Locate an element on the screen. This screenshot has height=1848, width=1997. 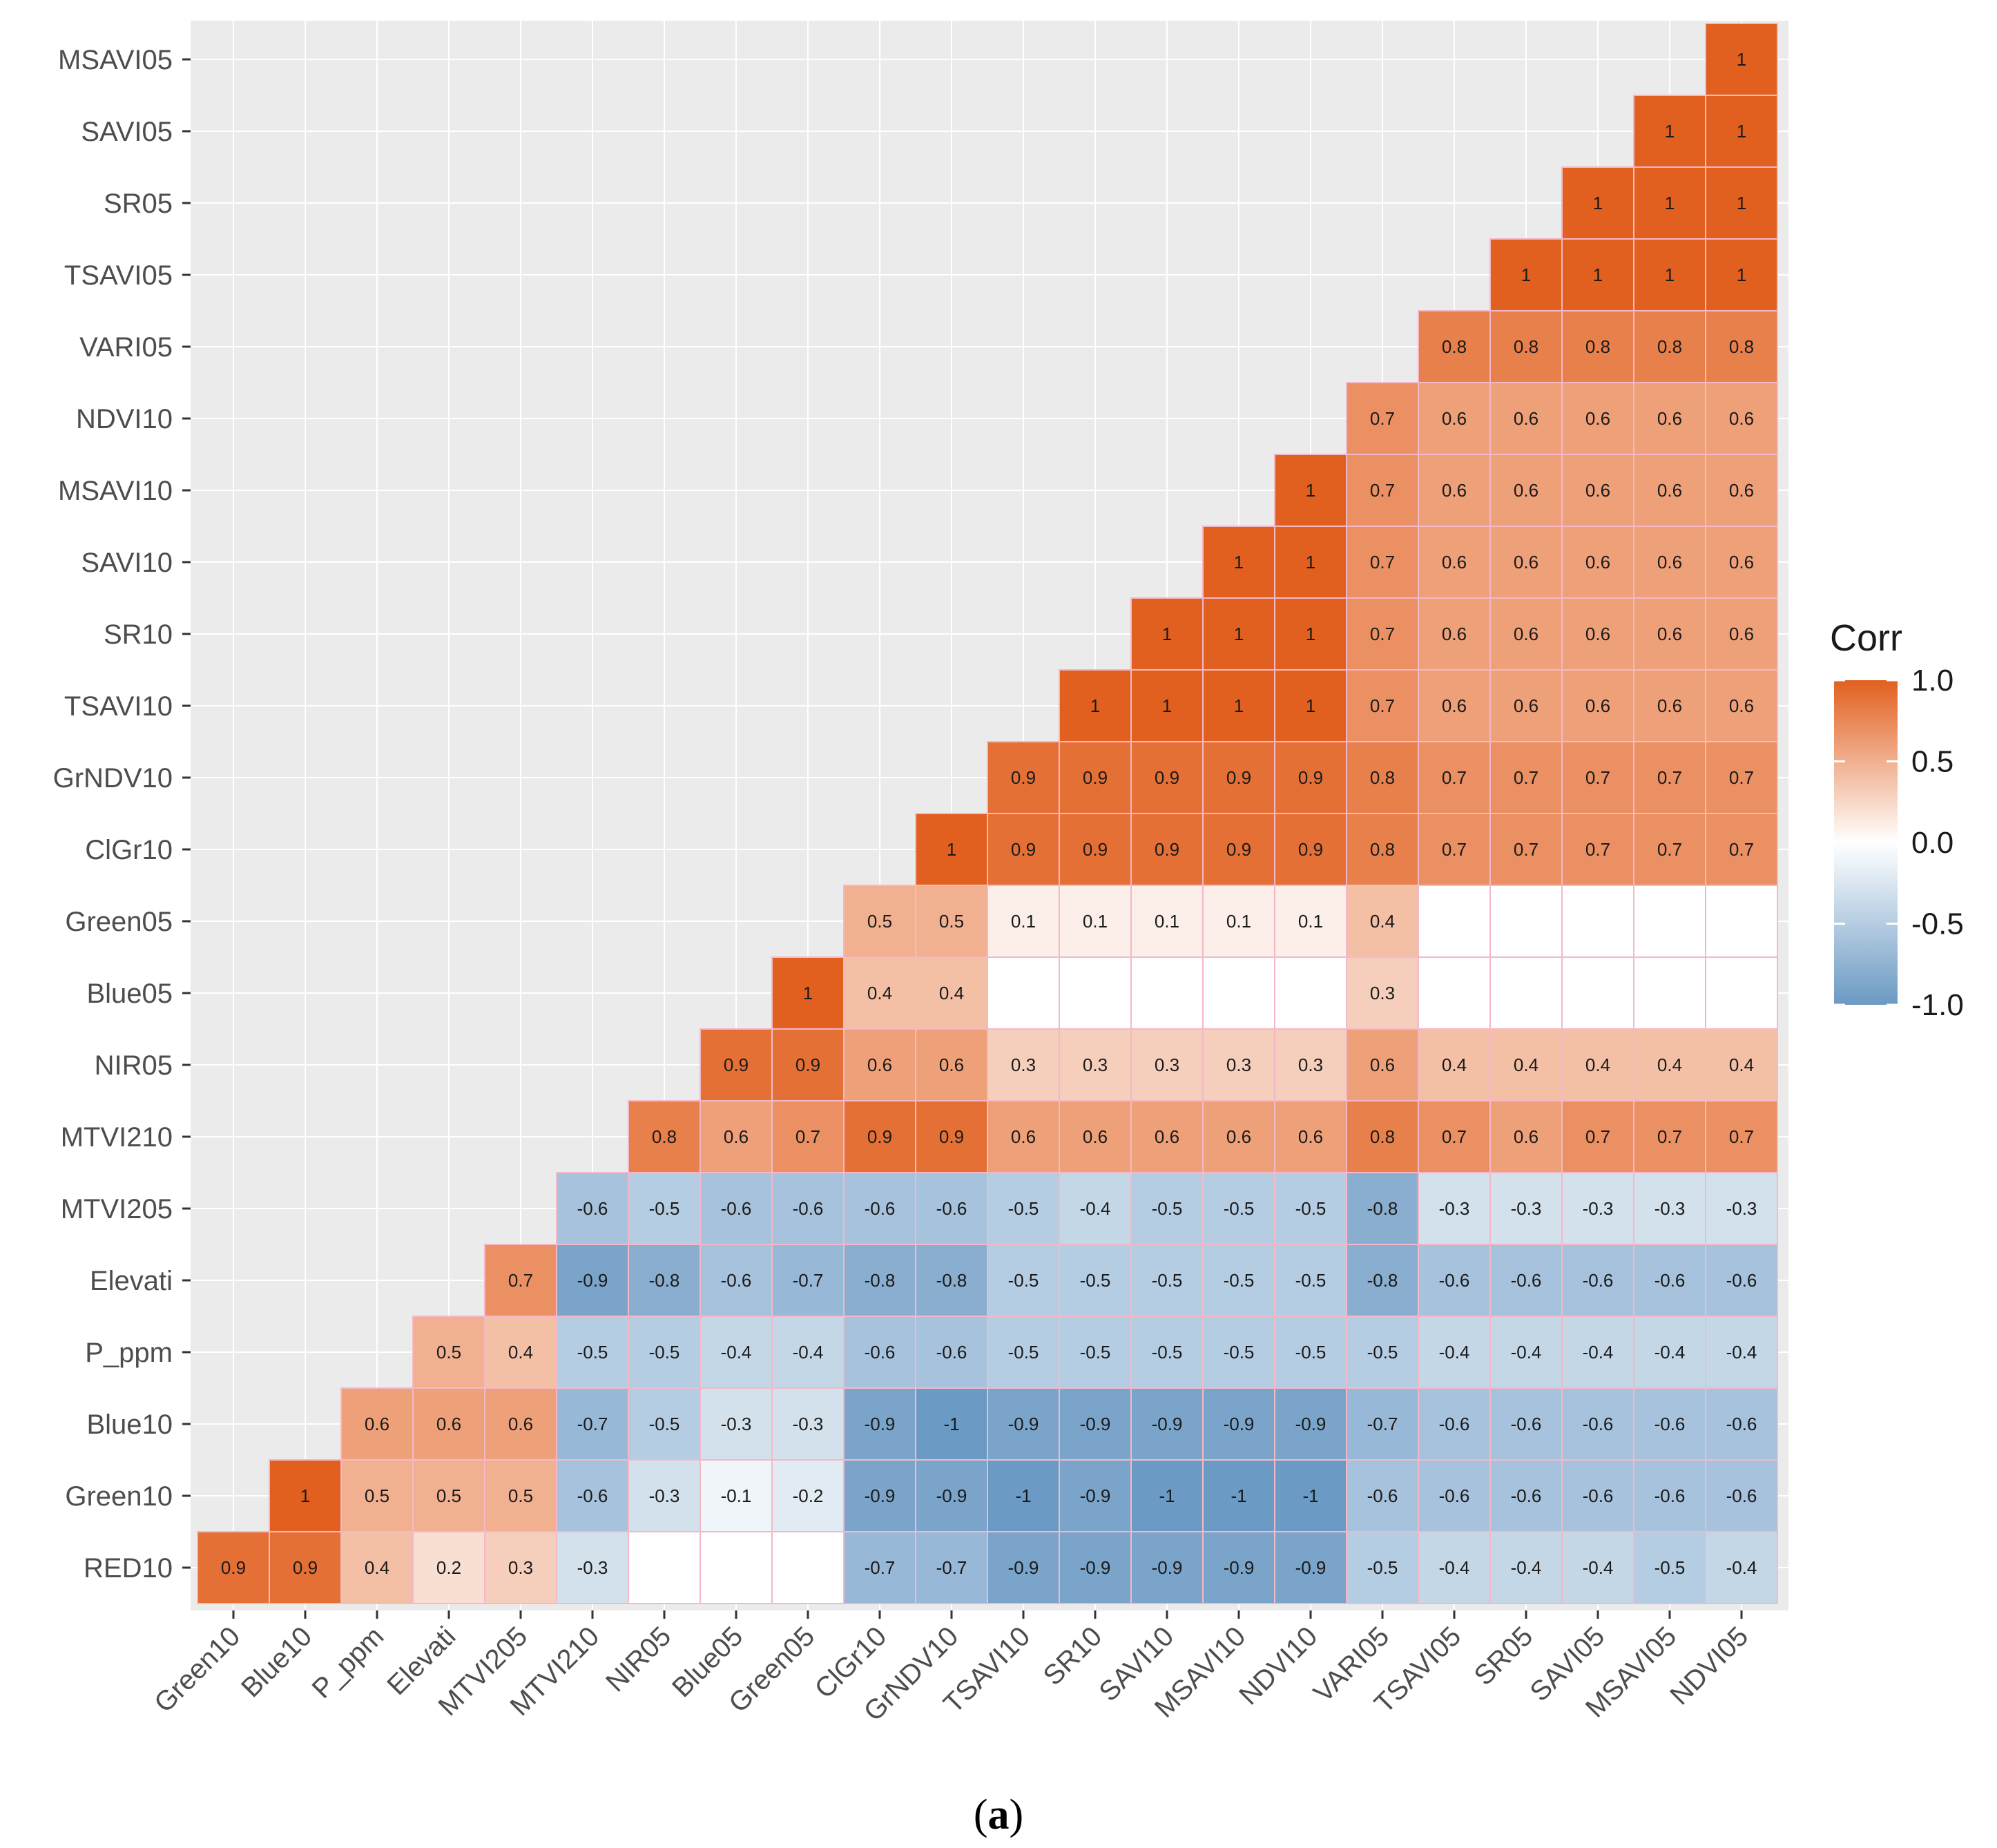
cell-value-label: 0.4 is located at coordinates (1454, 1065).